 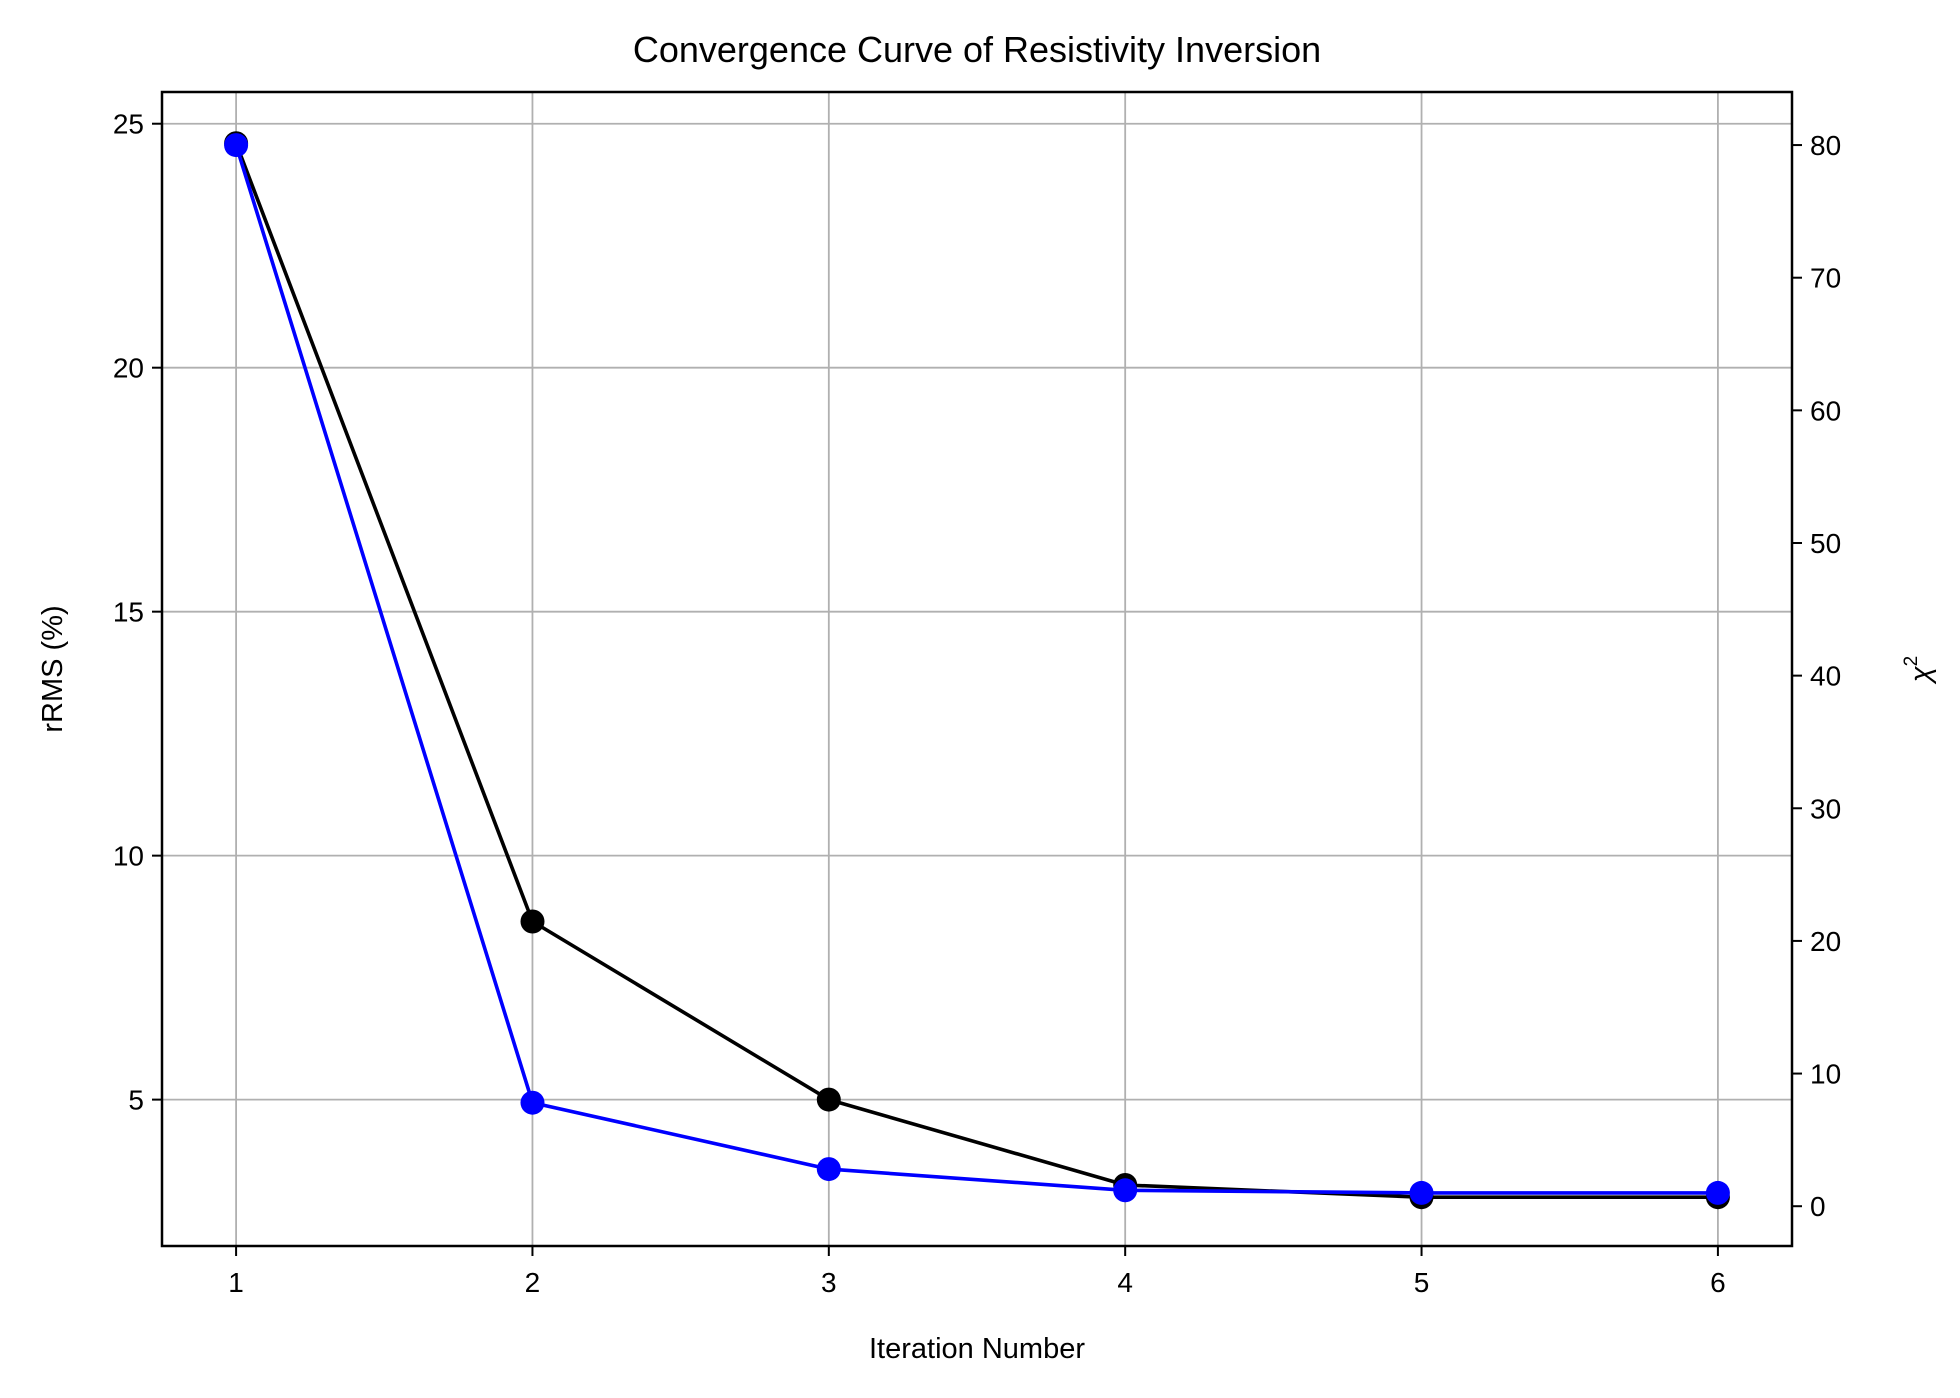 What do you see at coordinates (1825, 543) in the screenshot?
I see `y2-tick-label: 50` at bounding box center [1825, 543].